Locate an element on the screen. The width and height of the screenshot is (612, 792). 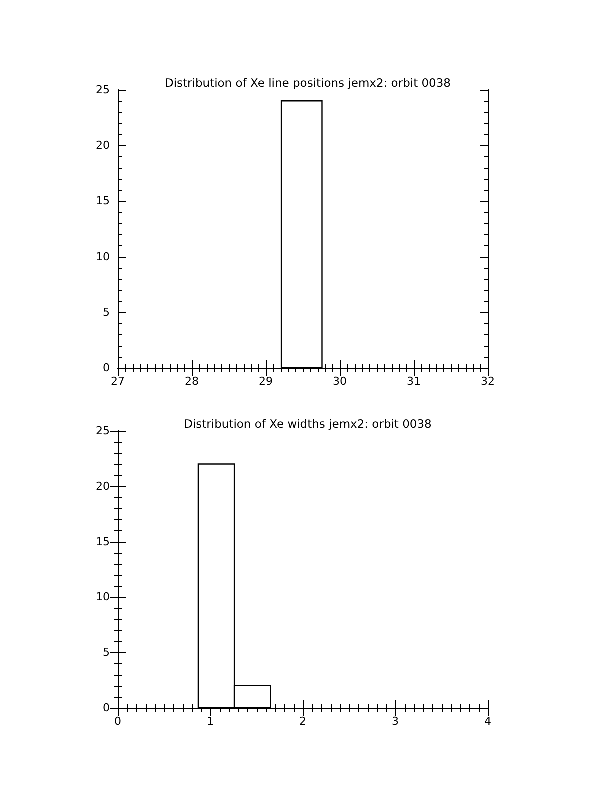
x-tick-label: 28 is located at coordinates (192, 381).